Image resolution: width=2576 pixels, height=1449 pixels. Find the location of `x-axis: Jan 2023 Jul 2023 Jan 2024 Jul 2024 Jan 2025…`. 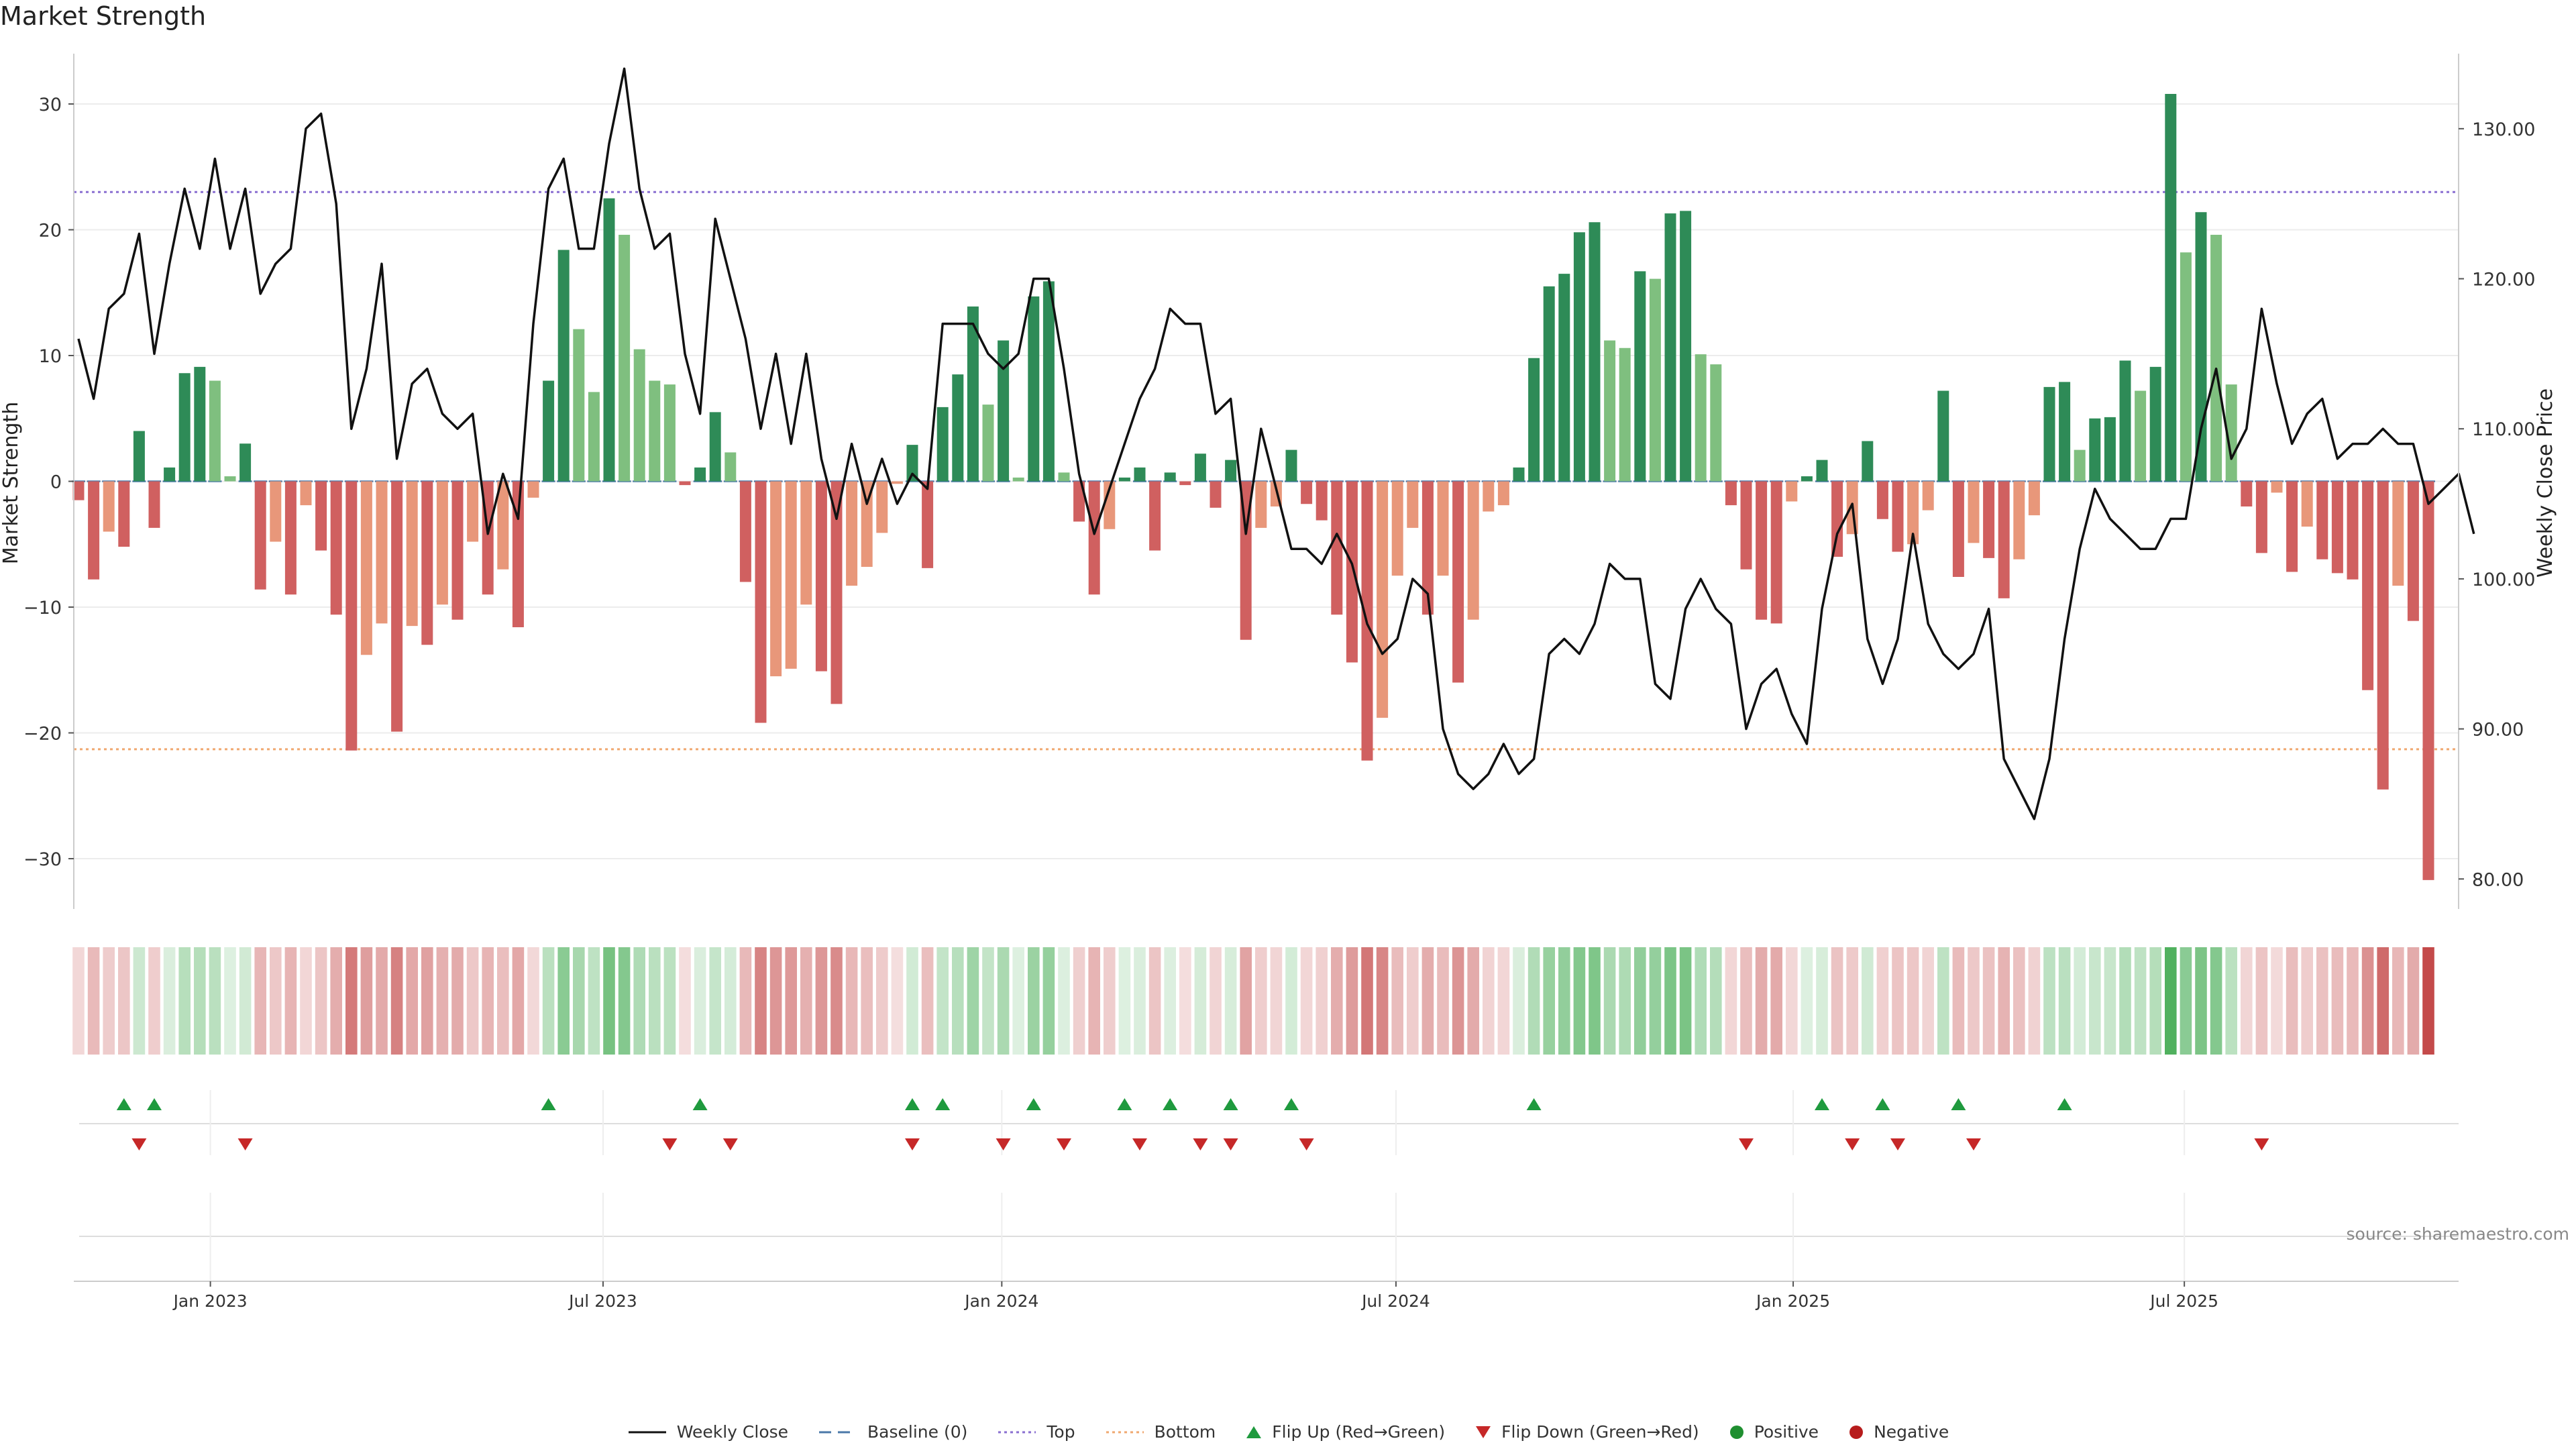

x-axis: Jan 2023 Jul 2023 Jan 2024 Jul 2024 Jan 2025… is located at coordinates (1266, 1252).